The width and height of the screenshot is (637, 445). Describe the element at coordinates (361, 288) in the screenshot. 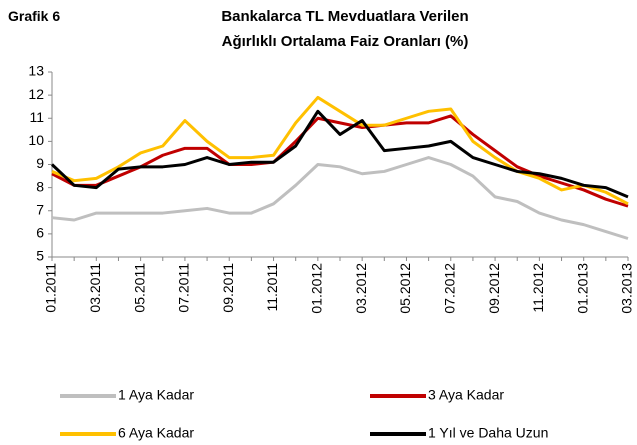

I see `x-tick-label: 03.2012` at that location.